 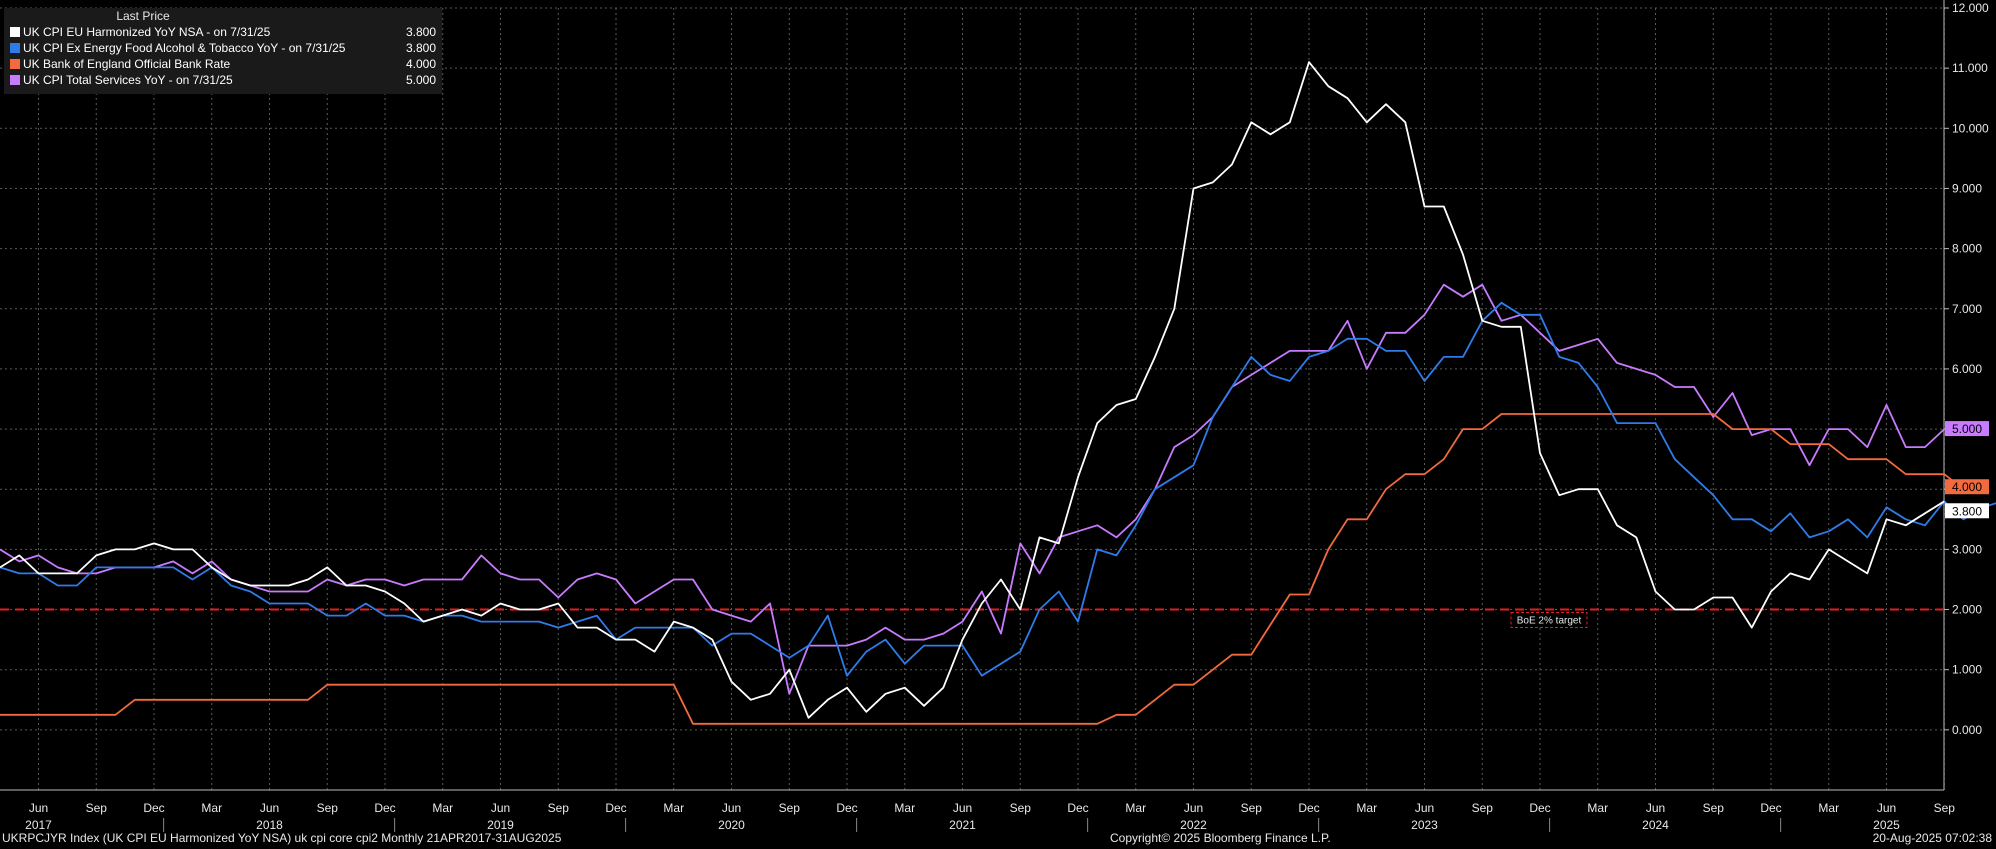 What do you see at coordinates (1967, 369) in the screenshot?
I see `y-tick-label: 6.000` at bounding box center [1967, 369].